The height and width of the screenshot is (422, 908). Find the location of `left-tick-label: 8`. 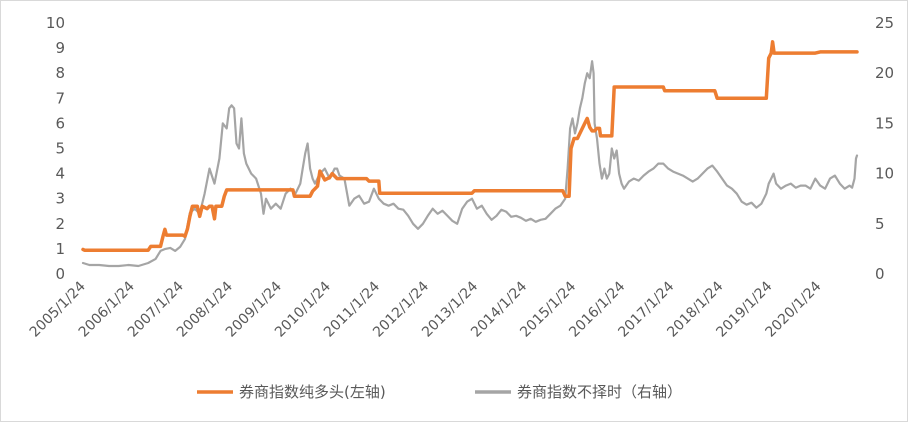

left-tick-label: 8 is located at coordinates (60, 73).